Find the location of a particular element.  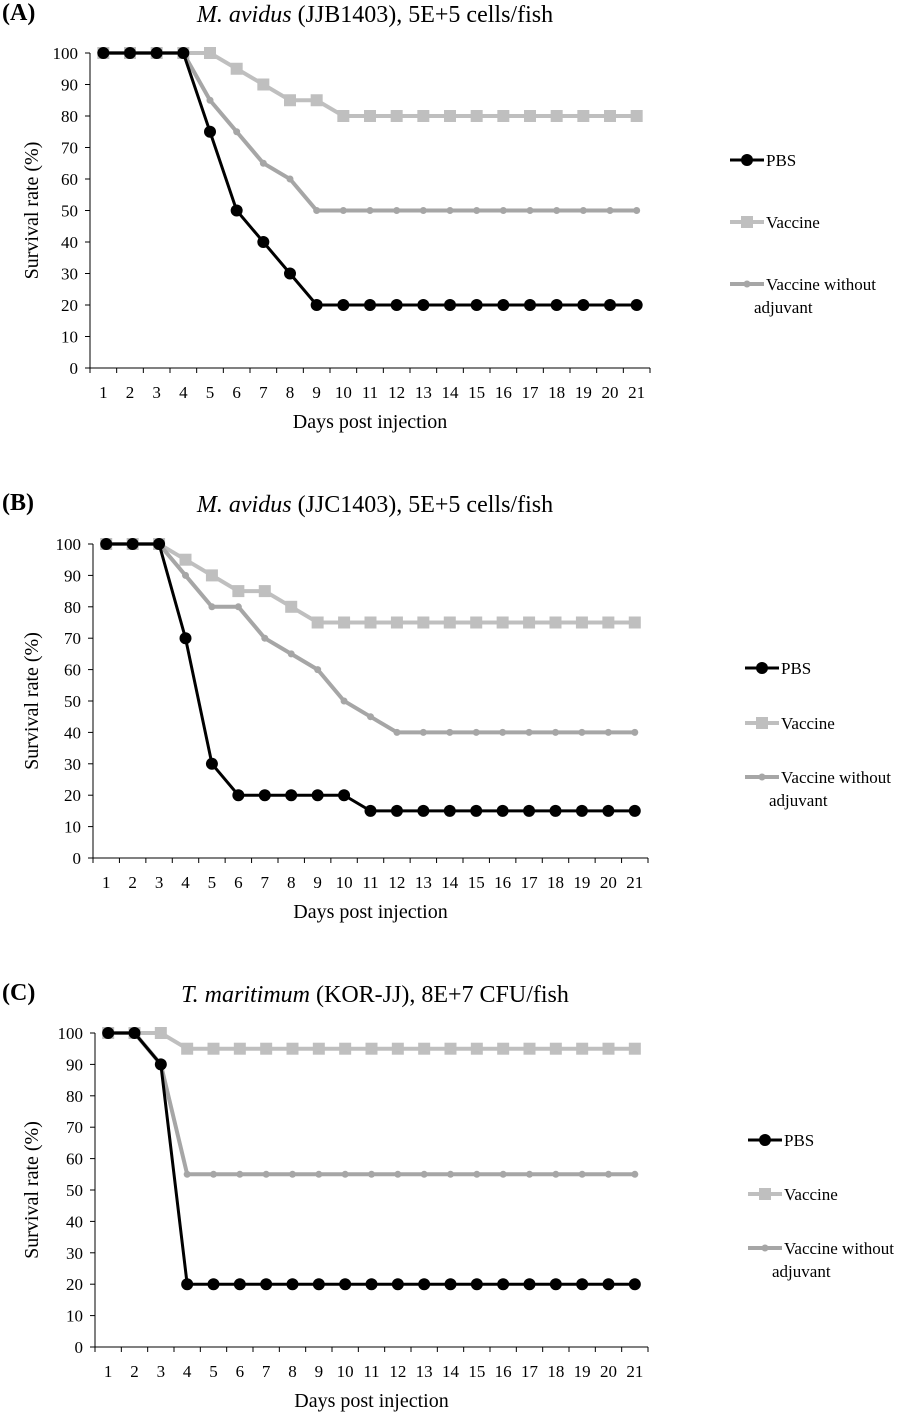

chart-title: T. maritimum (KOR-JJ), 8E+7 CFU/fish is located at coordinates (375, 995).